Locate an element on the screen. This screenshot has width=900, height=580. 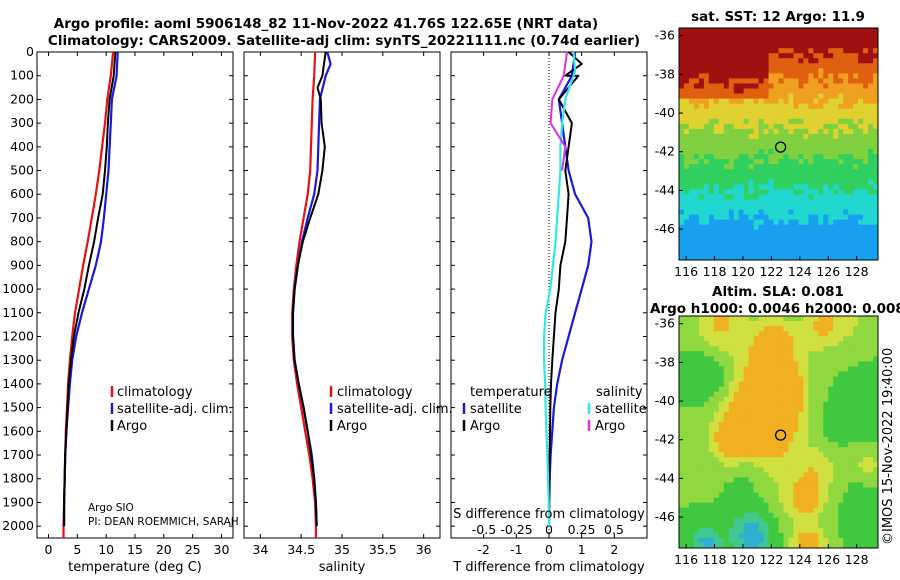
legend-label-argo-t: Argo is located at coordinates (485, 426).